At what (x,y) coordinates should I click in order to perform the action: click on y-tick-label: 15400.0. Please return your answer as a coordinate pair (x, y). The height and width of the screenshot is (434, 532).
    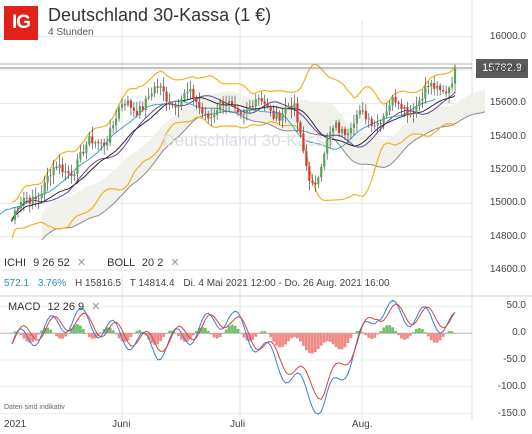
    Looking at the image, I should click on (507, 136).